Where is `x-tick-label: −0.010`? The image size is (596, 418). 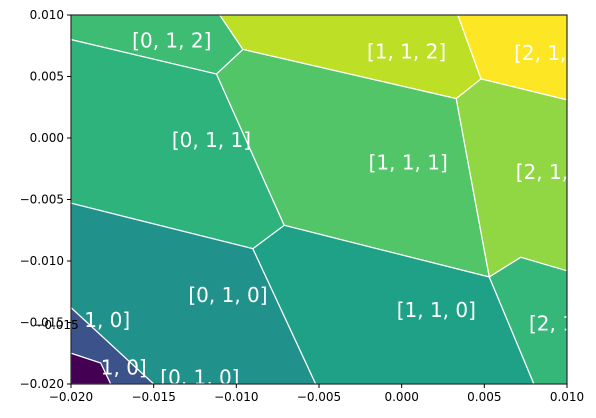 x-tick-label: −0.010 is located at coordinates (236, 397).